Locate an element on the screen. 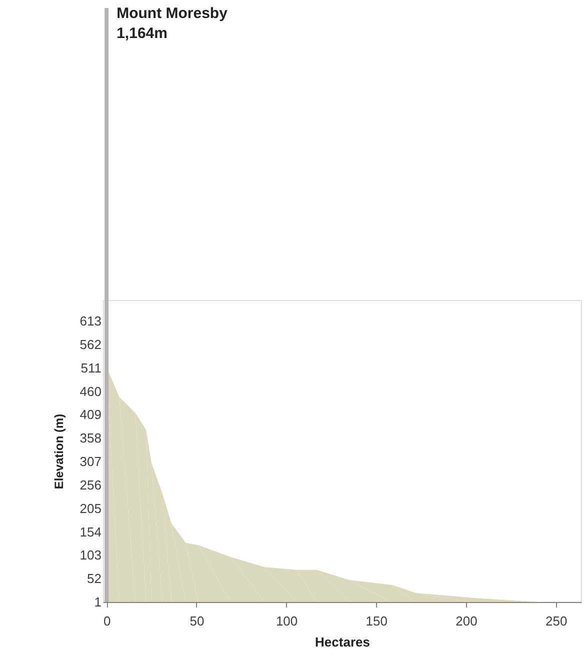 Image resolution: width=588 pixels, height=668 pixels. x-tick-label: 200 is located at coordinates (467, 621).